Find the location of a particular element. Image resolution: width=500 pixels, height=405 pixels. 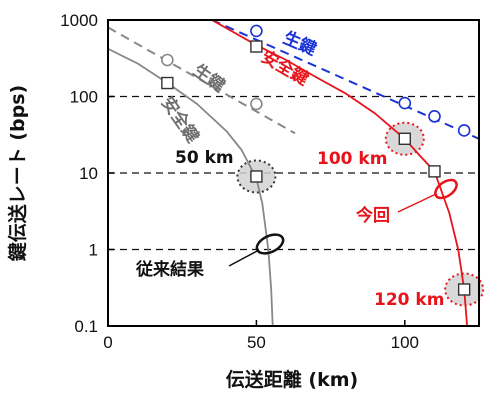

annotation-new-raw-key: 生鍵 is located at coordinates (300, 43).